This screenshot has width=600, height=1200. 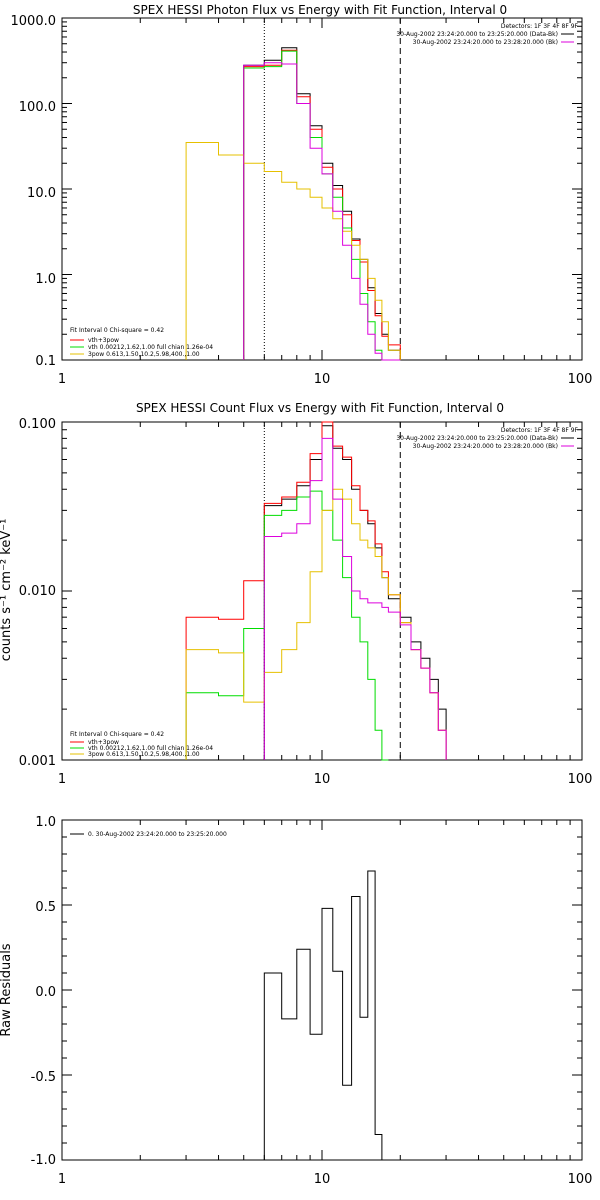 I want to click on panel2-xticklabels: 1 10 100, so click(x=325, y=779).